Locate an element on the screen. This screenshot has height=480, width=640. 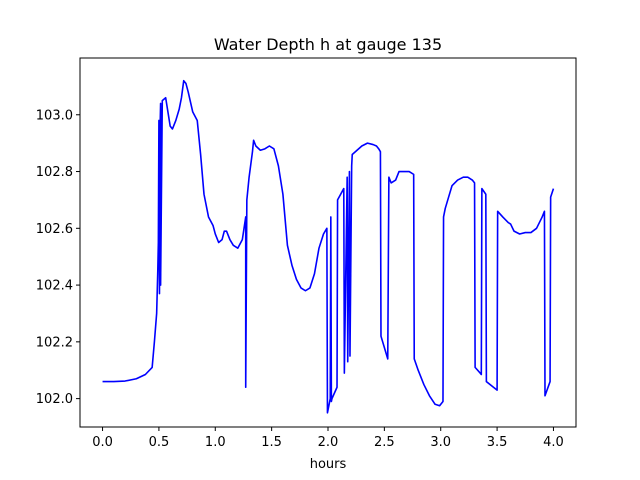
y-tick-label: 102.0 is located at coordinates (54, 399).